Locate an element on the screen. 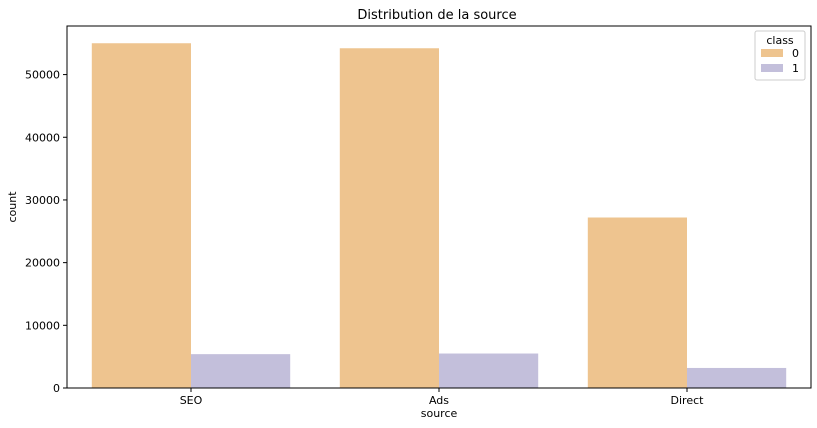 The height and width of the screenshot is (428, 817). chart-title: Distribution de la source is located at coordinates (436, 15).